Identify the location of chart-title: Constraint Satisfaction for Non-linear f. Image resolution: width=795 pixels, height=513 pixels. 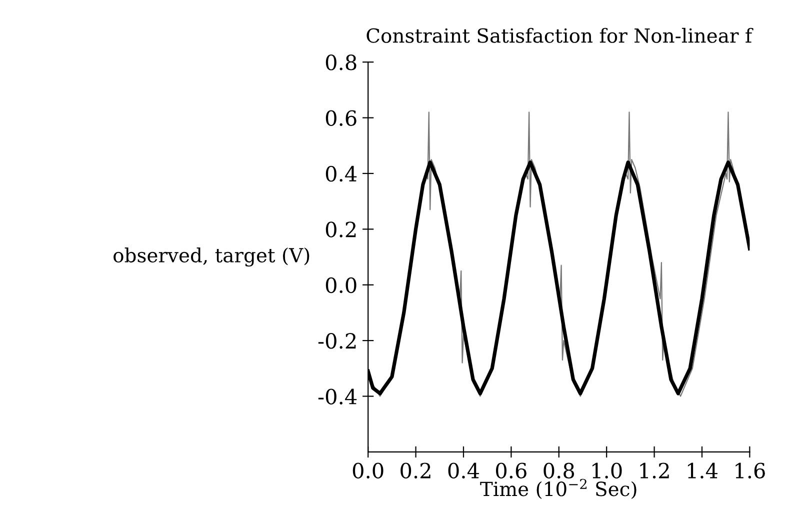
(560, 35).